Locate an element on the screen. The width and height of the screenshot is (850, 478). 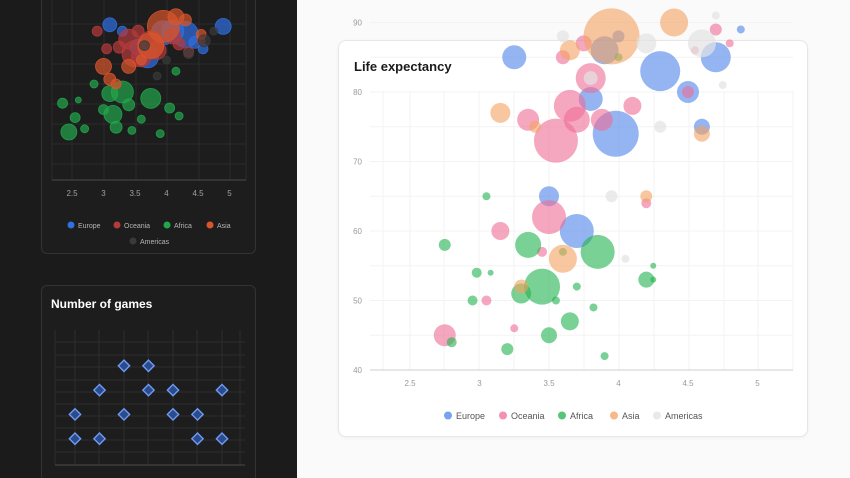
dark-legend-swatch-asia is located at coordinates (210, 225).